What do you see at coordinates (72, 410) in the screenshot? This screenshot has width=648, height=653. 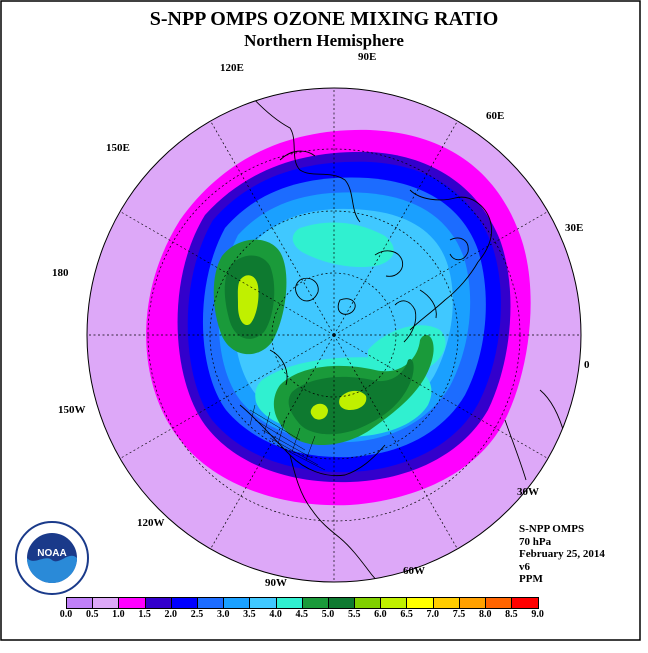 I see `lon-label-150w: 150W` at bounding box center [72, 410].